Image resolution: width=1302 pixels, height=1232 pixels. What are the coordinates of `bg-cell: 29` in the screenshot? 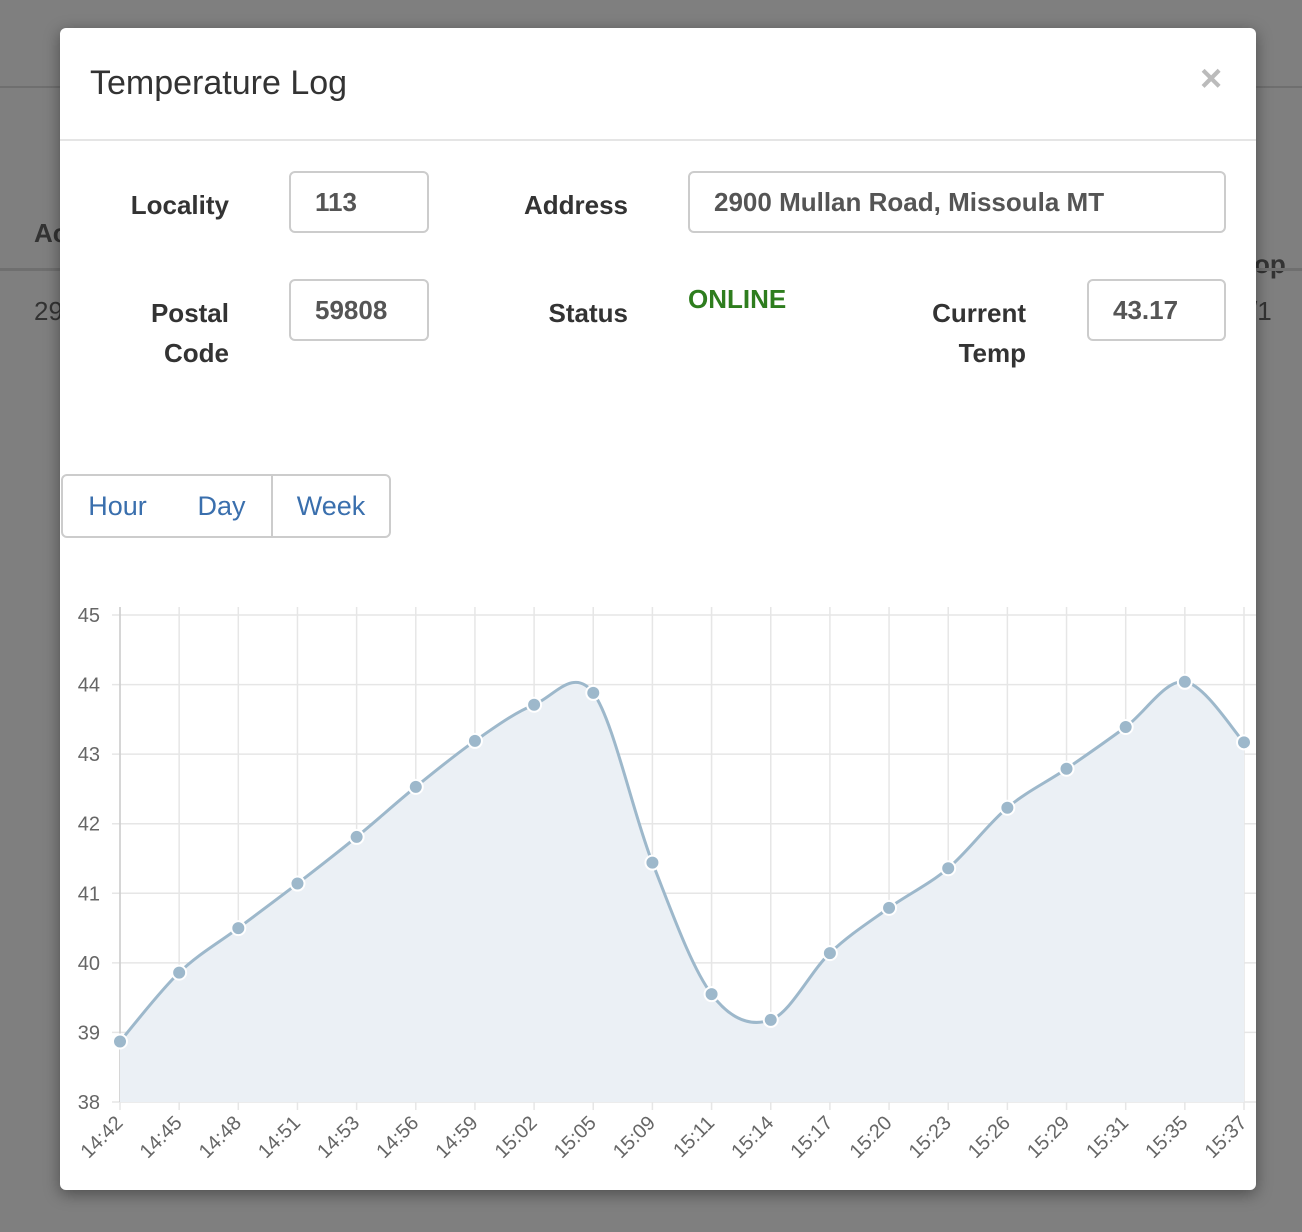 It's located at (48, 311).